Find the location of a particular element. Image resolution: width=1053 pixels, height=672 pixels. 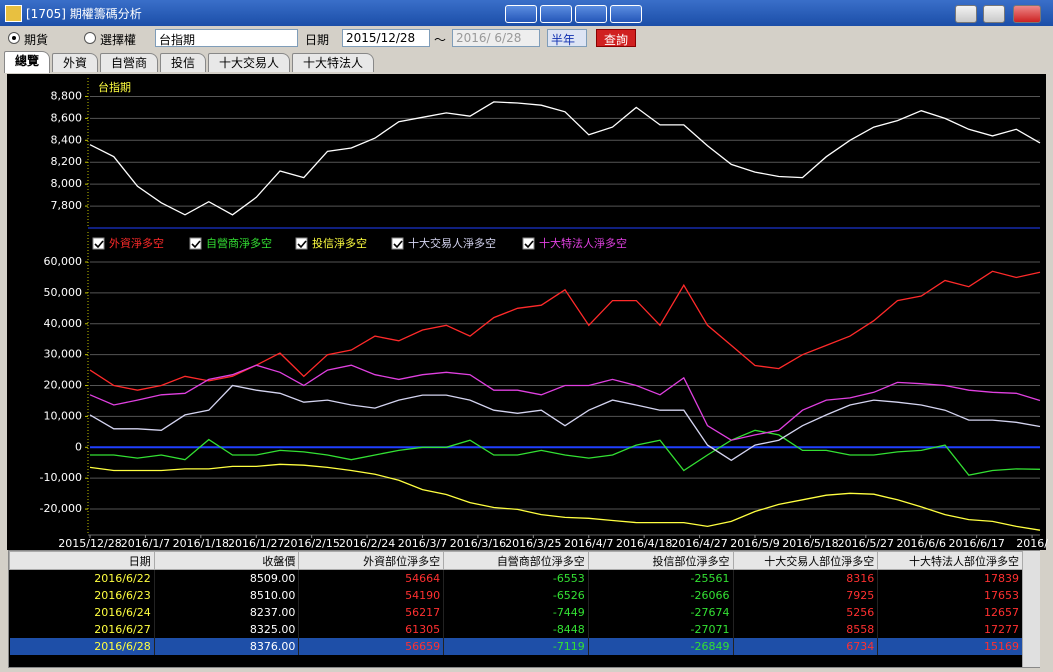

maximize-button is located at coordinates (994, 14).